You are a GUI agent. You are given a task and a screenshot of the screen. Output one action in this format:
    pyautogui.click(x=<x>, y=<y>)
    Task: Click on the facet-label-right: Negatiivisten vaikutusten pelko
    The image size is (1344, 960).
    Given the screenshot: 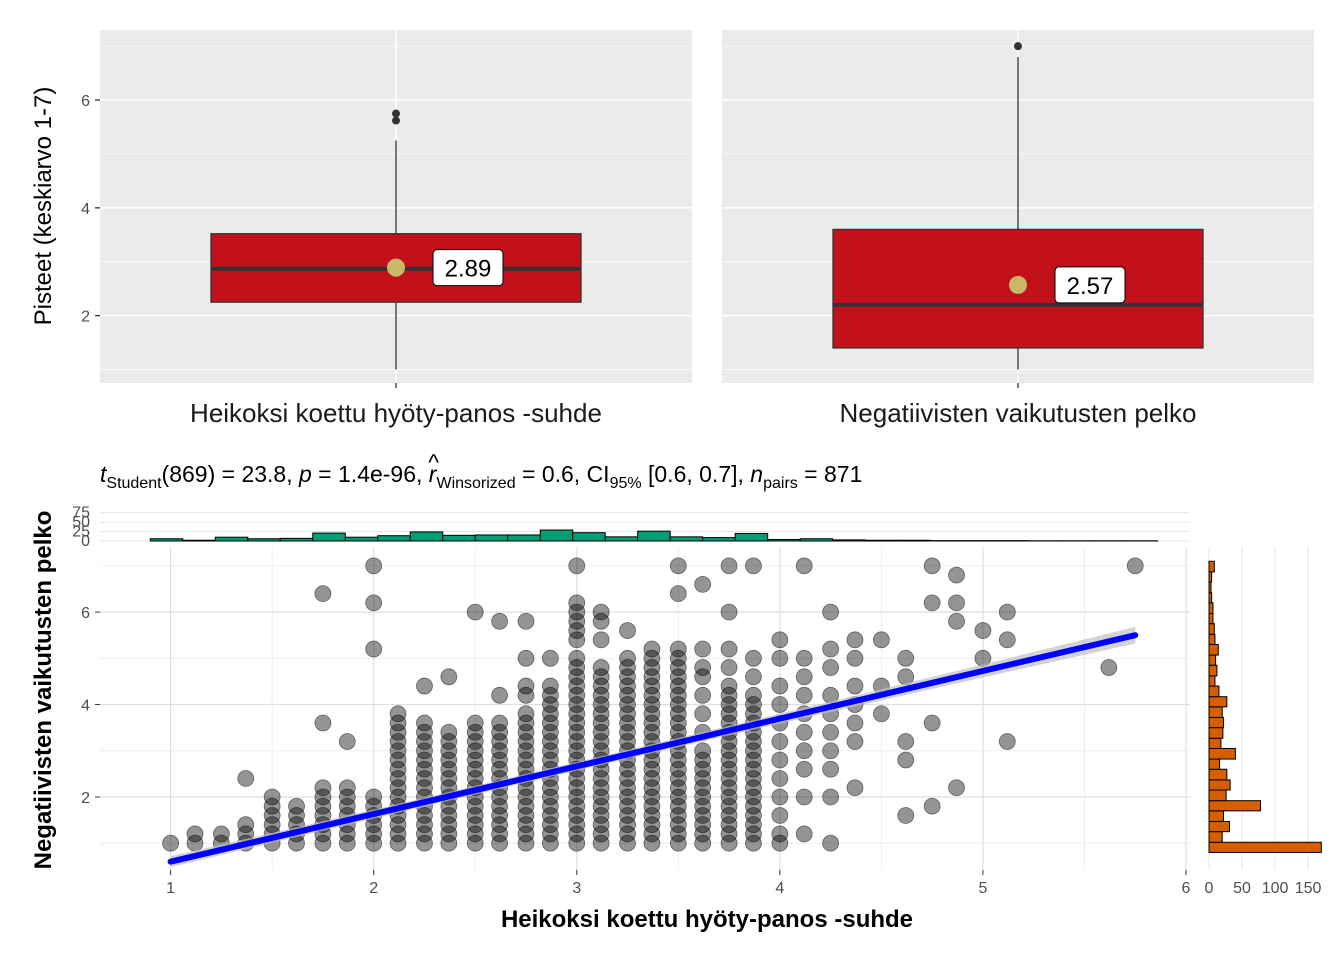 What is the action you would take?
    pyautogui.click(x=1018, y=413)
    